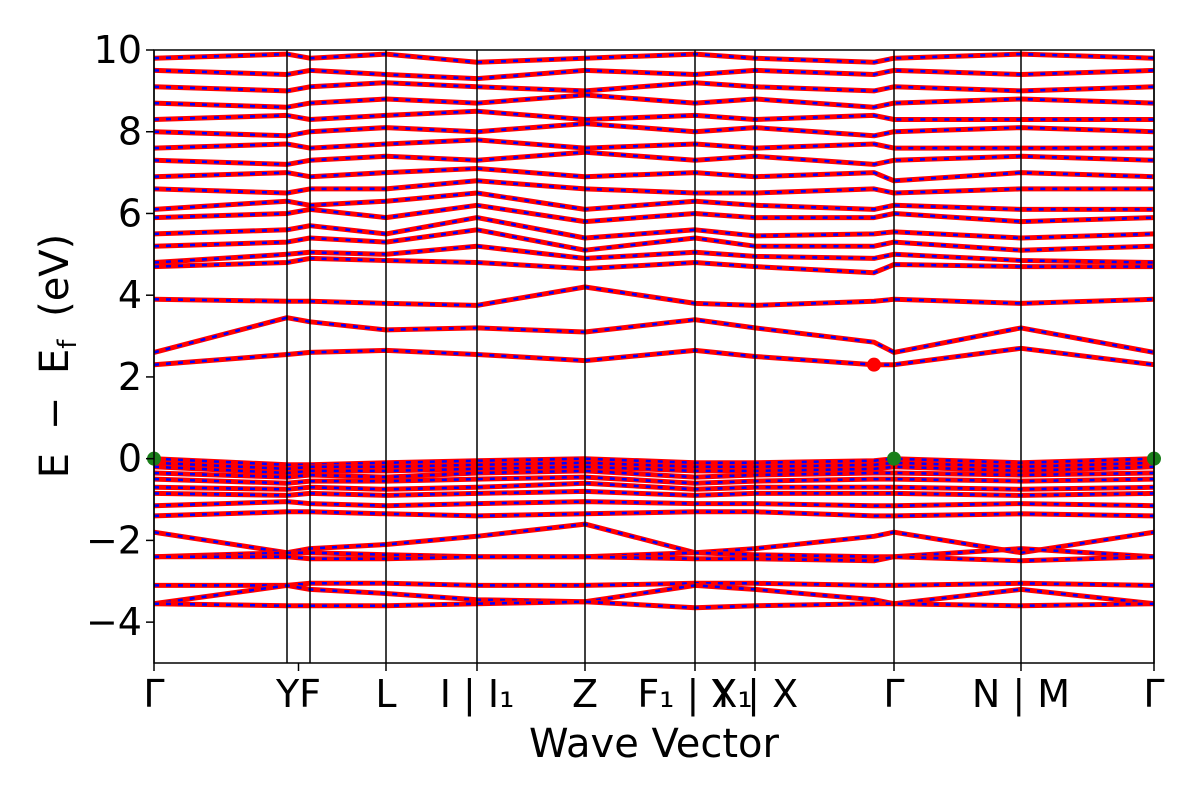  What do you see at coordinates (114, 622) in the screenshot?
I see `y-tick-label: −4` at bounding box center [114, 622].